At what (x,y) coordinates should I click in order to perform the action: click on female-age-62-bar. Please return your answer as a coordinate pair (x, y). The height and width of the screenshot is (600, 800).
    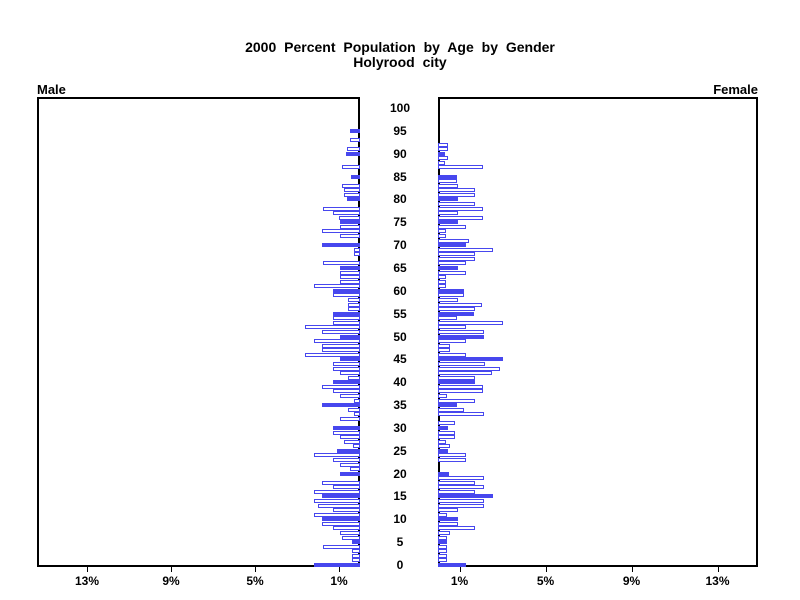
    Looking at the image, I should click on (442, 281).